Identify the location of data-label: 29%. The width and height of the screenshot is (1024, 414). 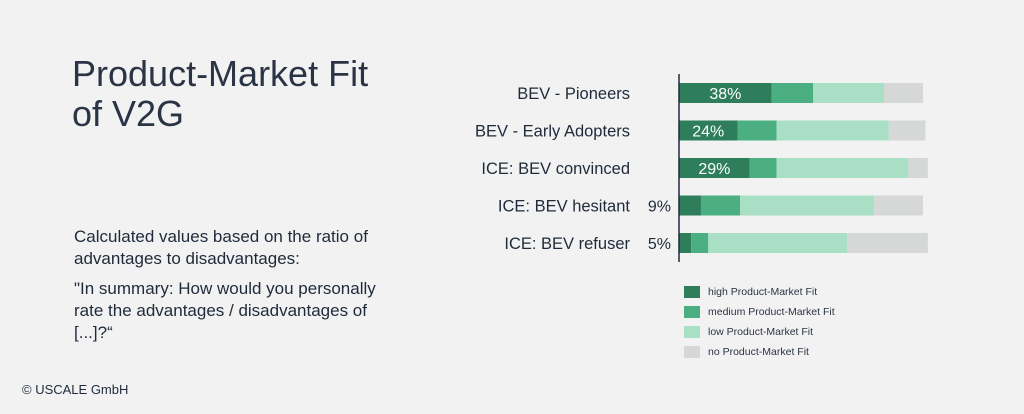
(714, 169).